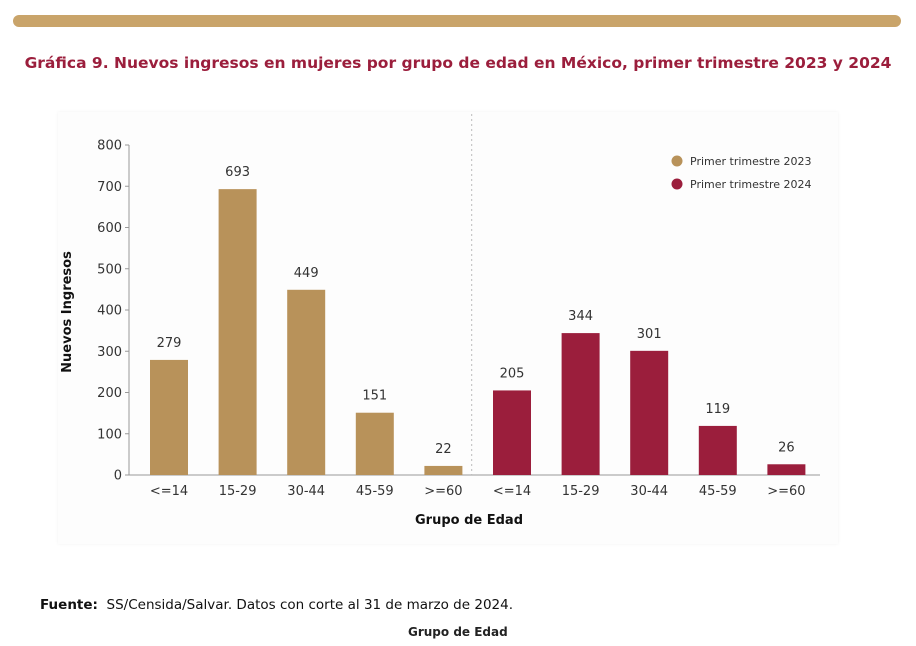  I want to click on y-axis-title: Nuevos Ingresos, so click(67, 312).